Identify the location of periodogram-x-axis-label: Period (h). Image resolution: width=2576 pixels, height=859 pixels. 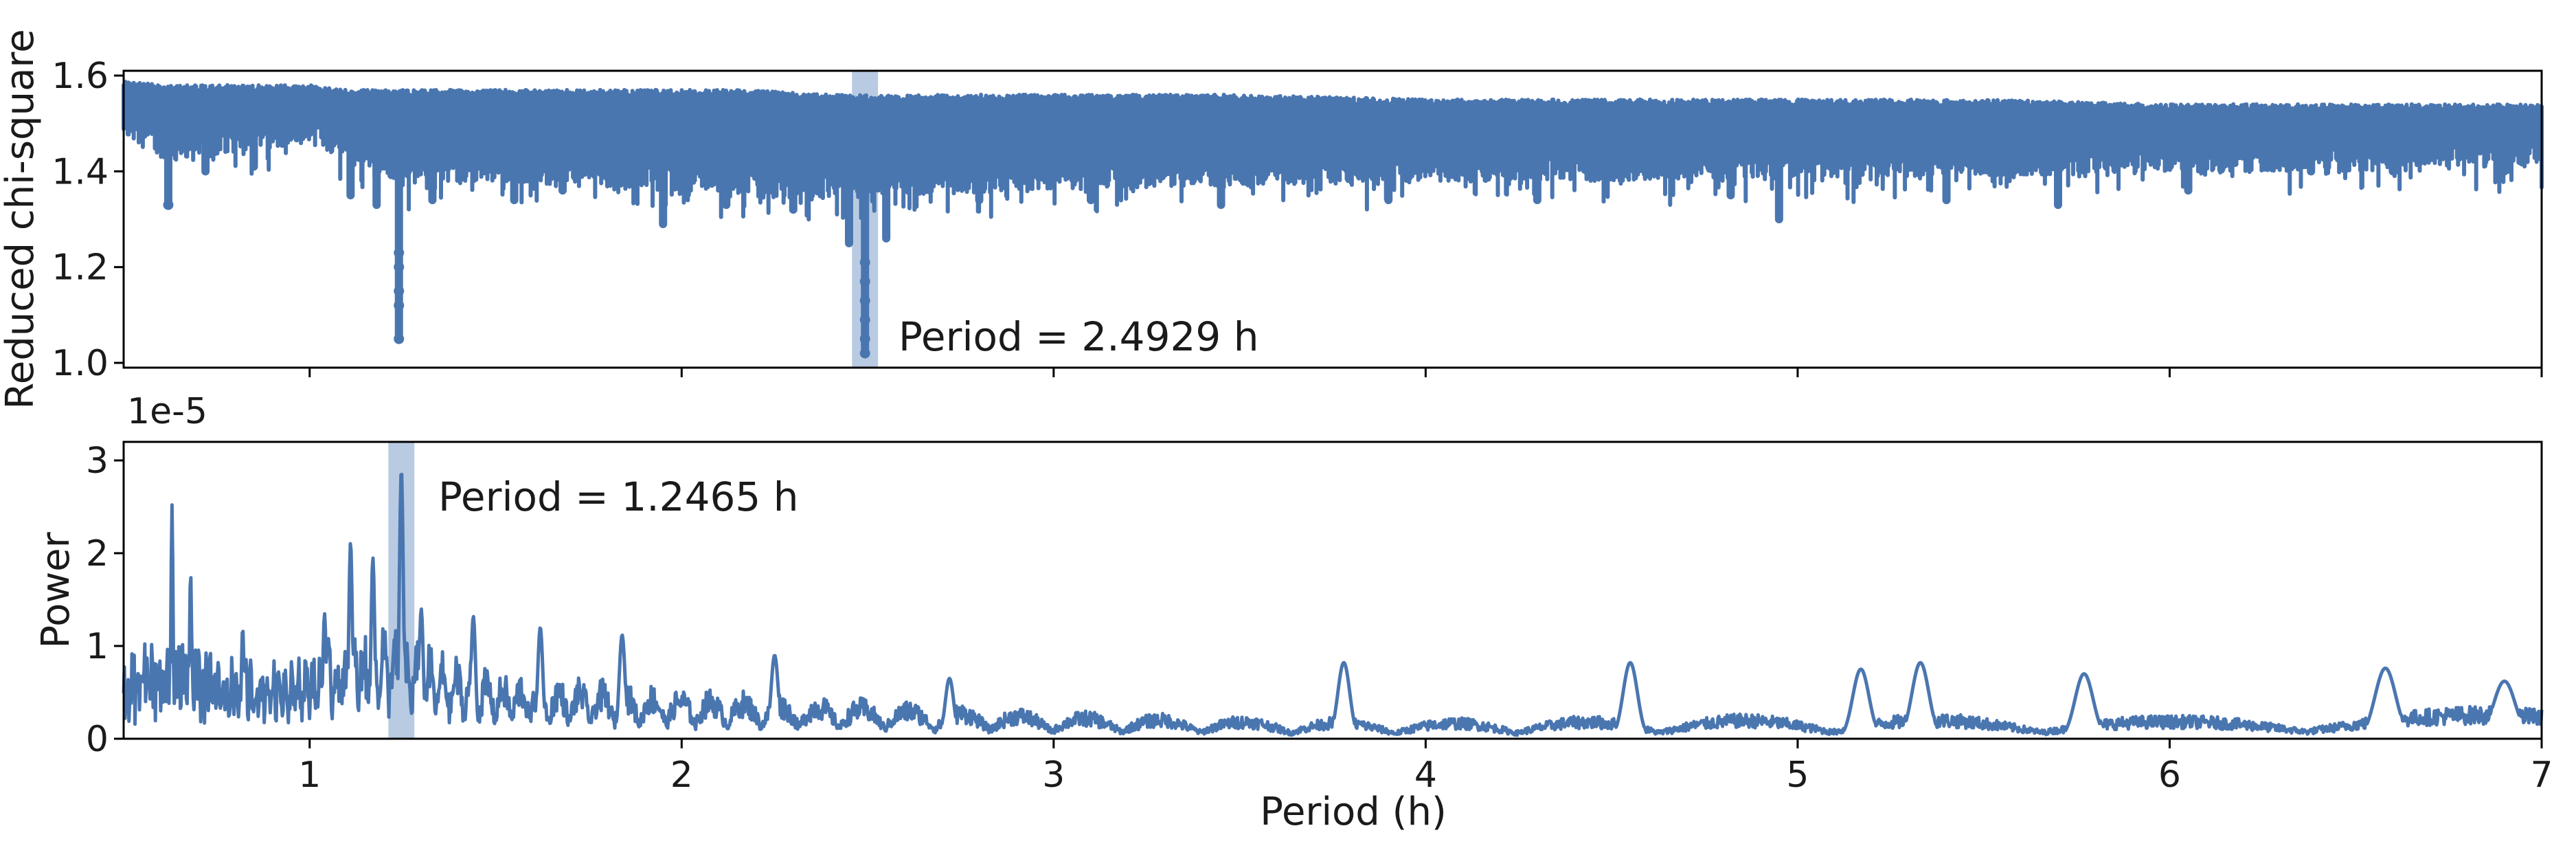
(1353, 812).